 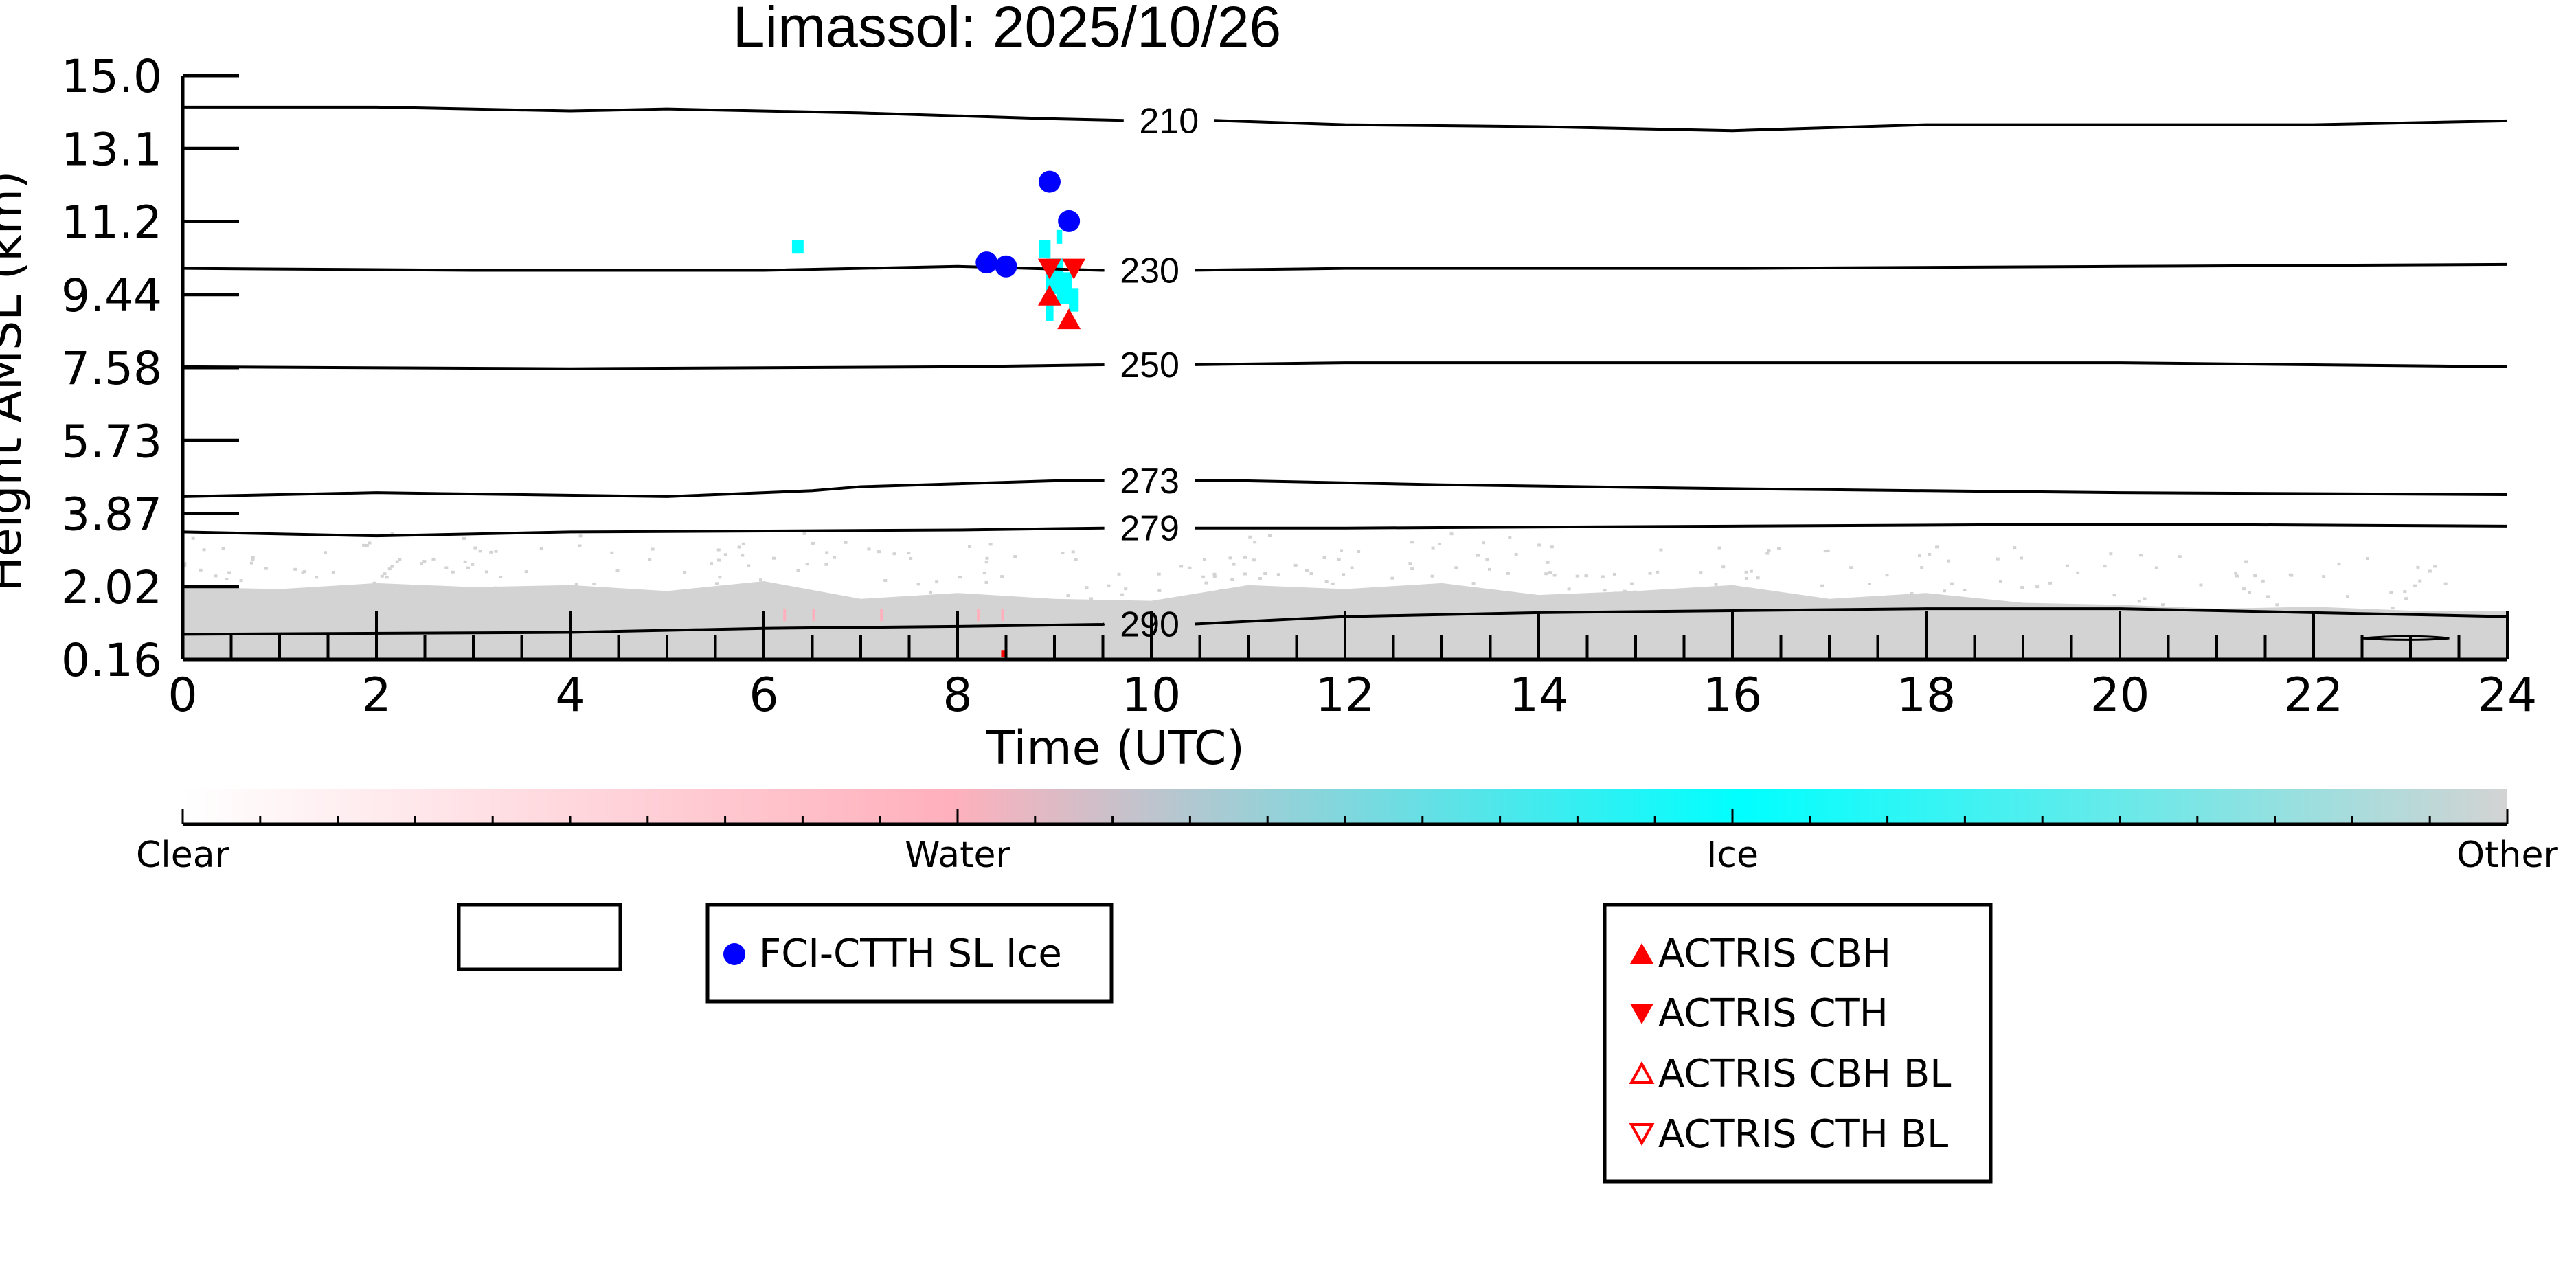 What do you see at coordinates (111, 222) in the screenshot?
I see `y-tick-label: 11.2` at bounding box center [111, 222].